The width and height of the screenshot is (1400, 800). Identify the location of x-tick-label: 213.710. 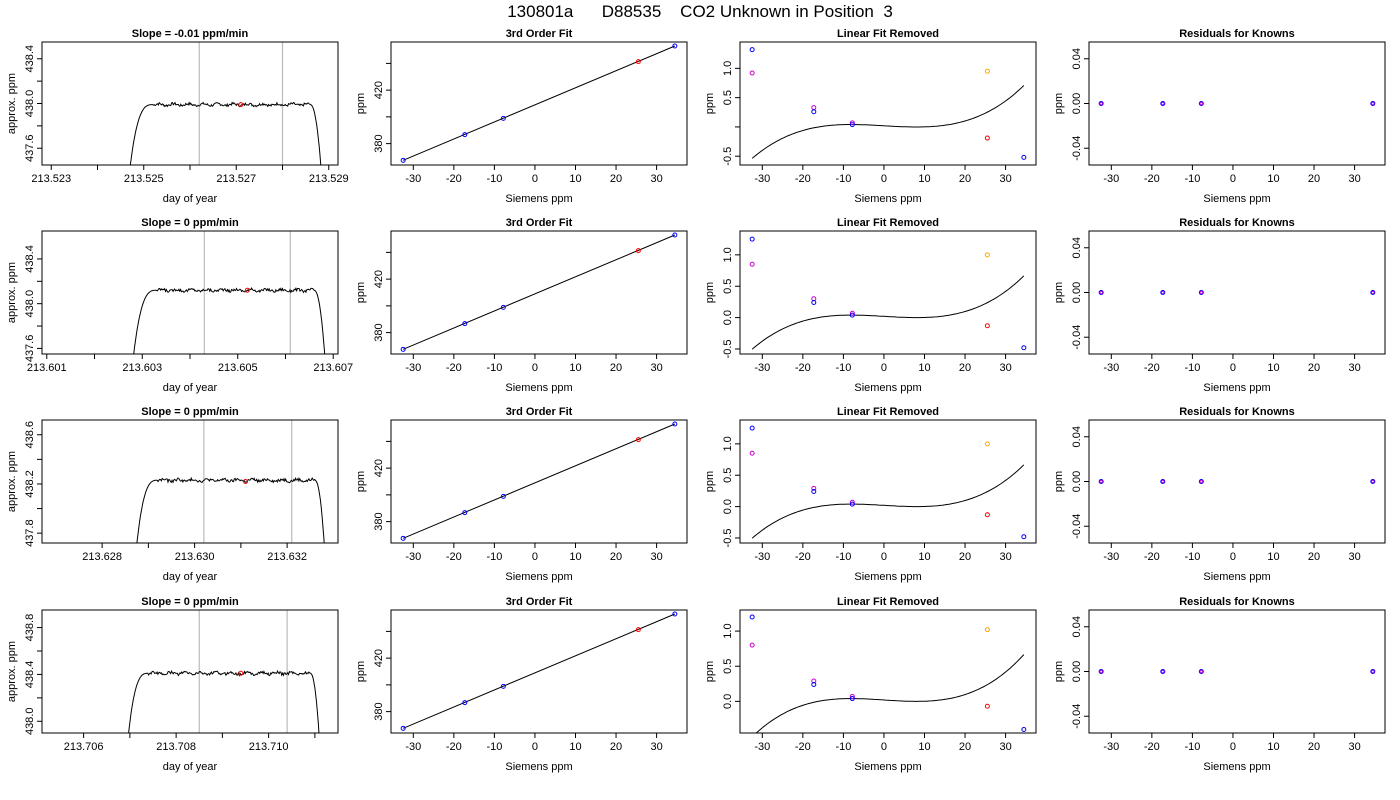
(269, 747).